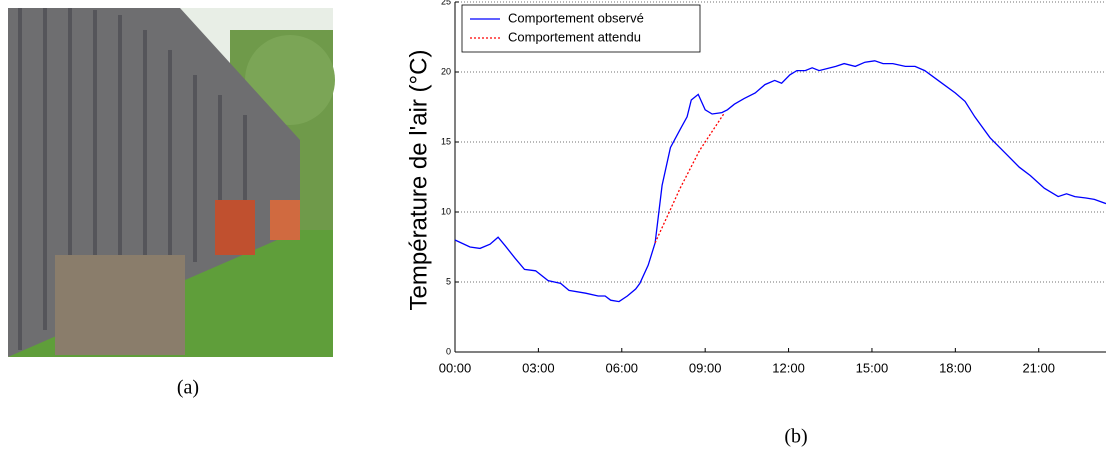 This screenshot has height=455, width=1106. Describe the element at coordinates (448, 281) in the screenshot. I see `y-tick-label: 5` at that location.